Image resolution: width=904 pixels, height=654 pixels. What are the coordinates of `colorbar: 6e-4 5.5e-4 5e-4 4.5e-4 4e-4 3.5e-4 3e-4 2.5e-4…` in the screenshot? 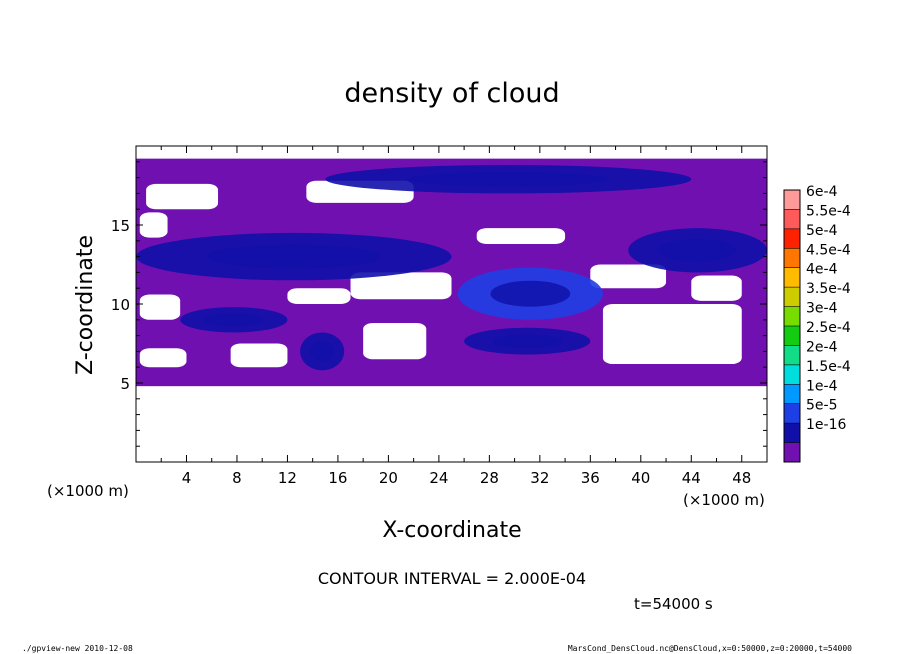 It's located at (817, 323).